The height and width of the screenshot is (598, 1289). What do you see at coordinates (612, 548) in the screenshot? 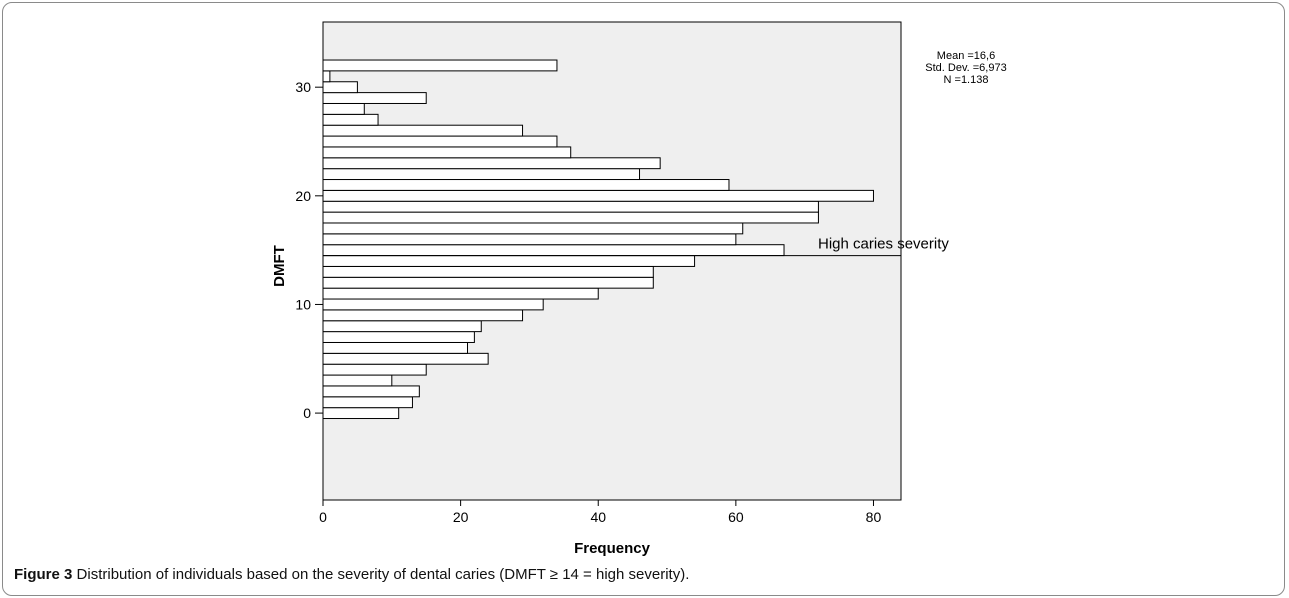
I see `x-axis-label: Frequency` at bounding box center [612, 548].